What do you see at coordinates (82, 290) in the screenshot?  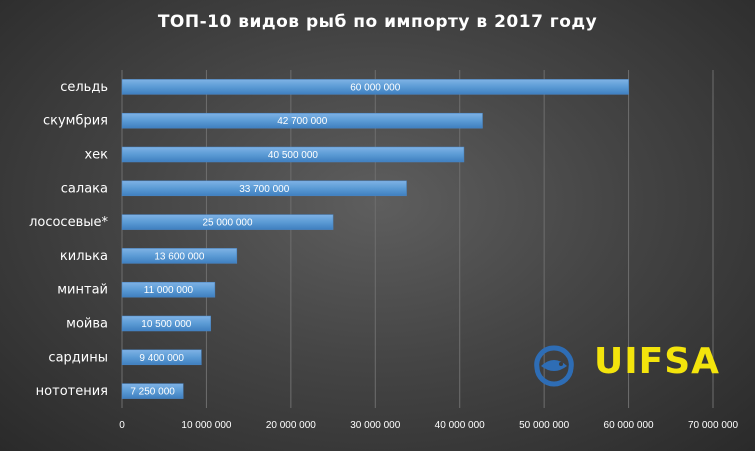 I see `category-label-6: минтай` at bounding box center [82, 290].